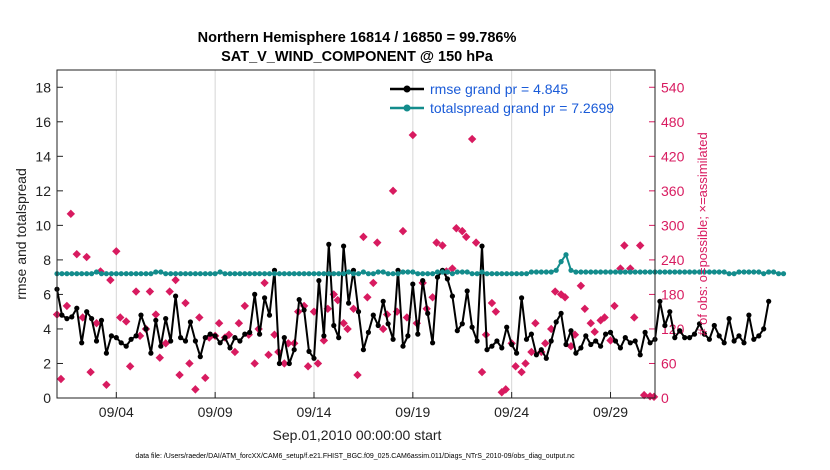  I want to click on legend-rmse-marker, so click(407, 89).